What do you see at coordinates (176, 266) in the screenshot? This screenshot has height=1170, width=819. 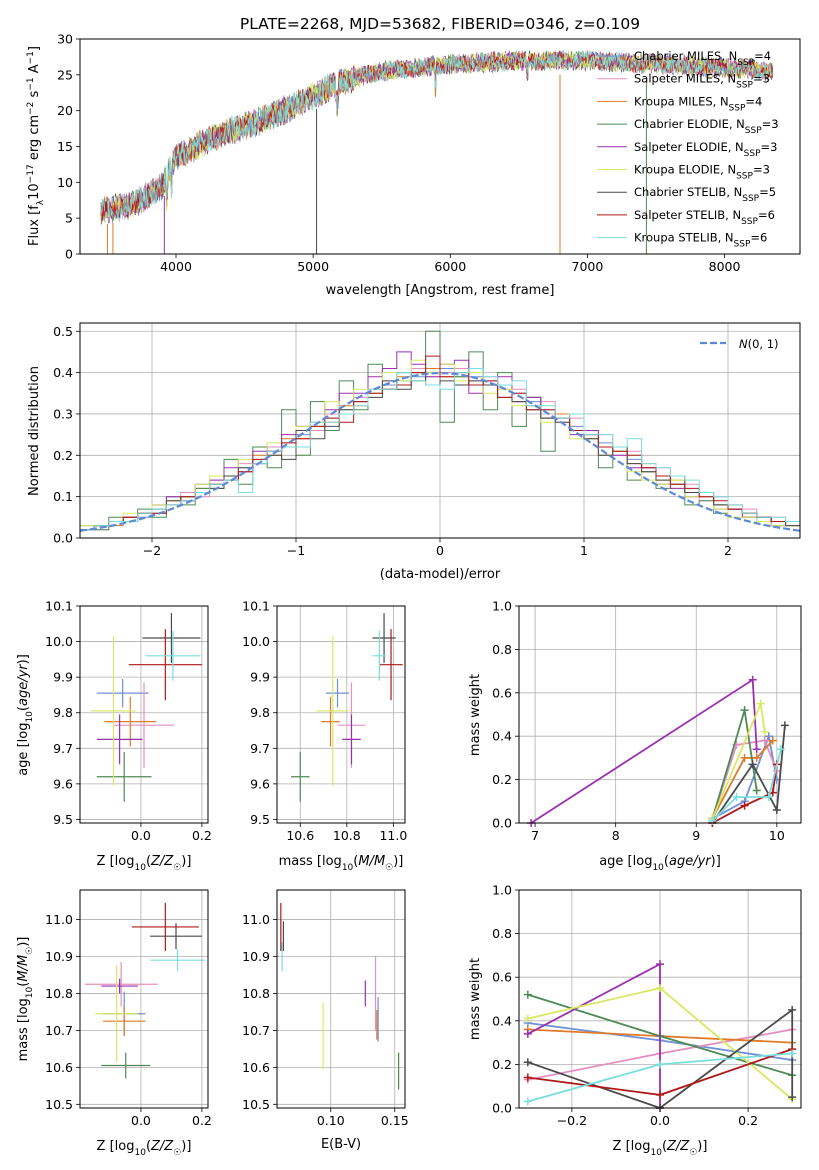 I see `x-tick-label: 4000` at bounding box center [176, 266].